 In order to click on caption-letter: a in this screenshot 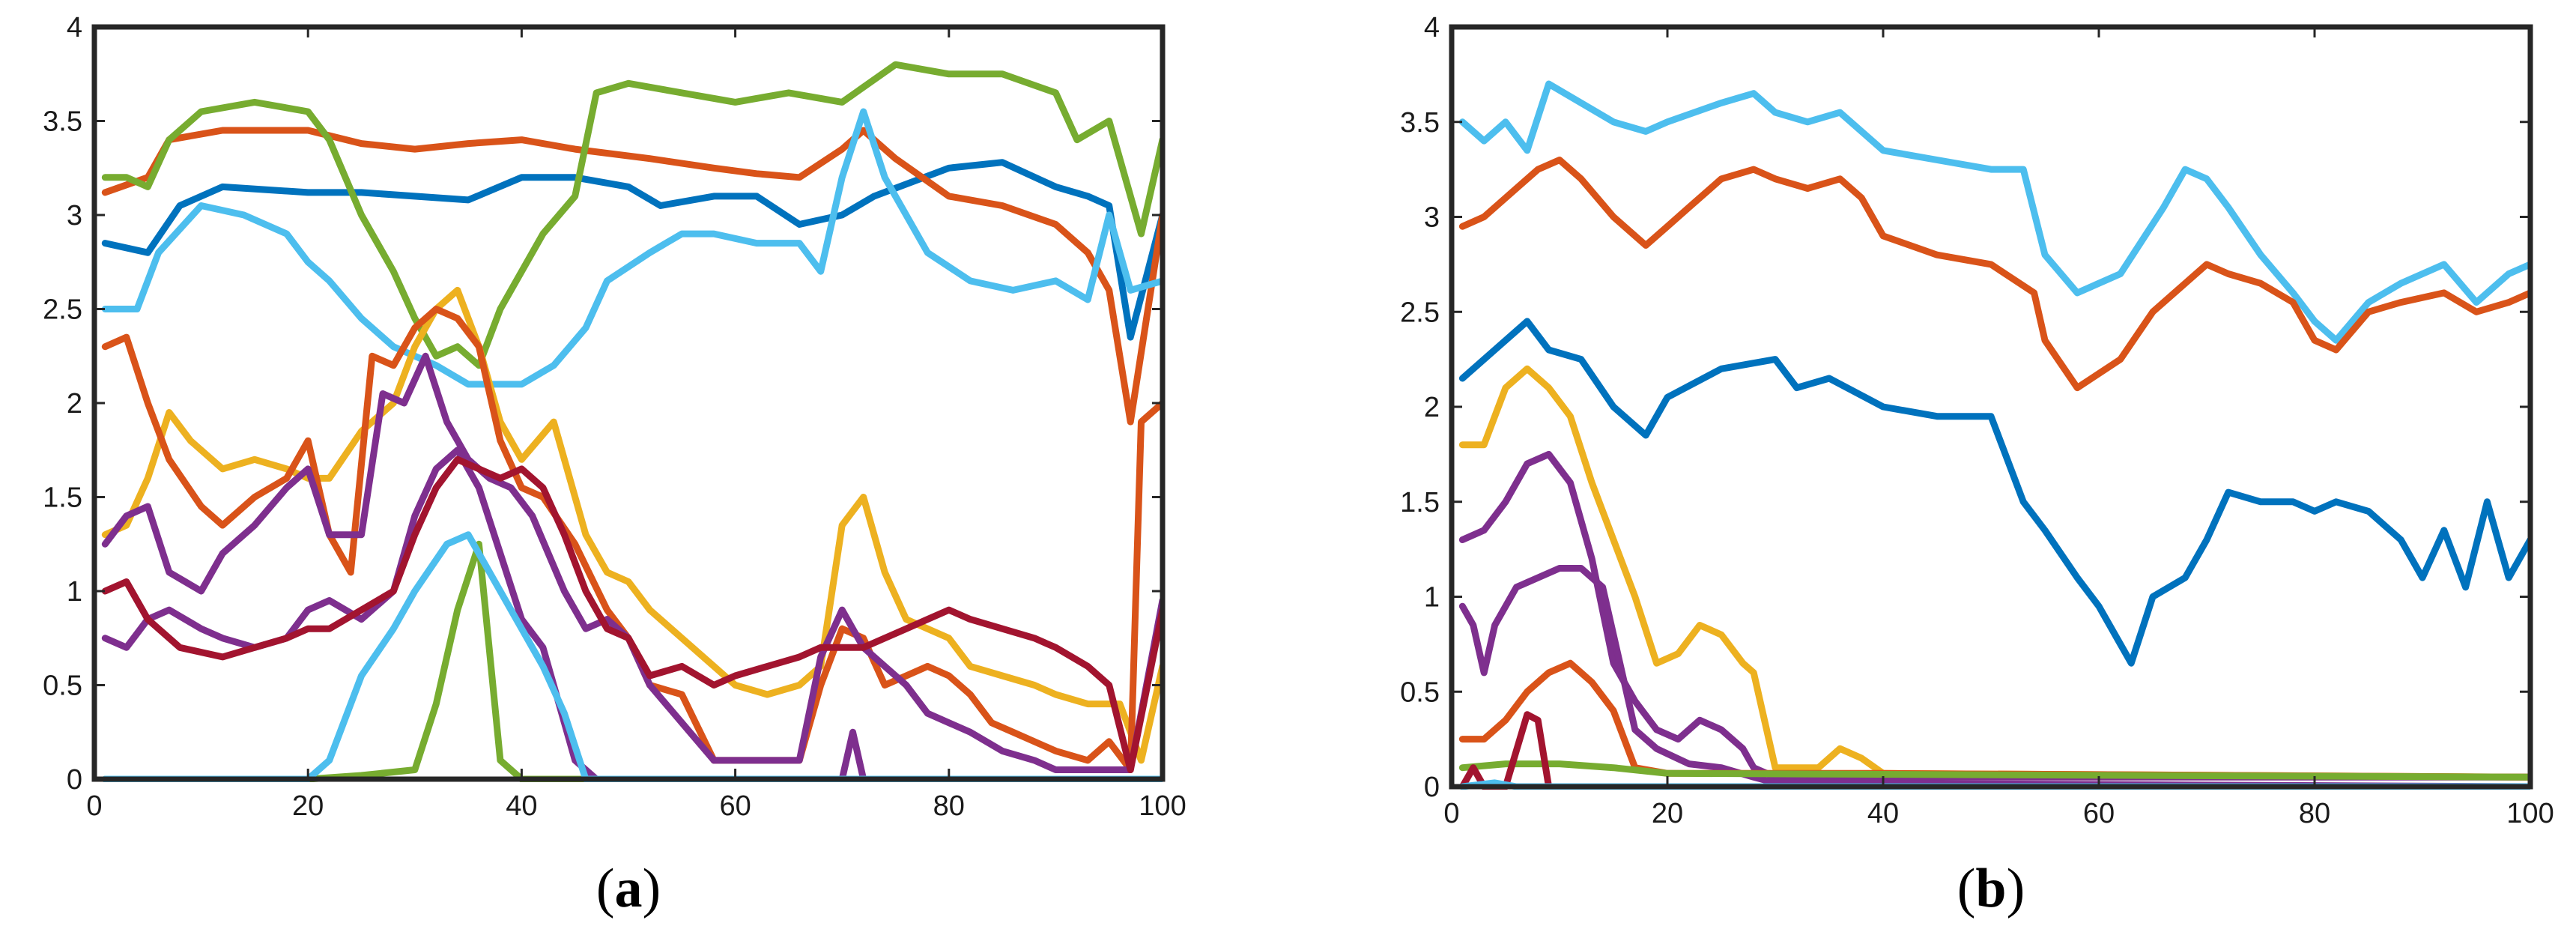, I will do `click(629, 889)`.